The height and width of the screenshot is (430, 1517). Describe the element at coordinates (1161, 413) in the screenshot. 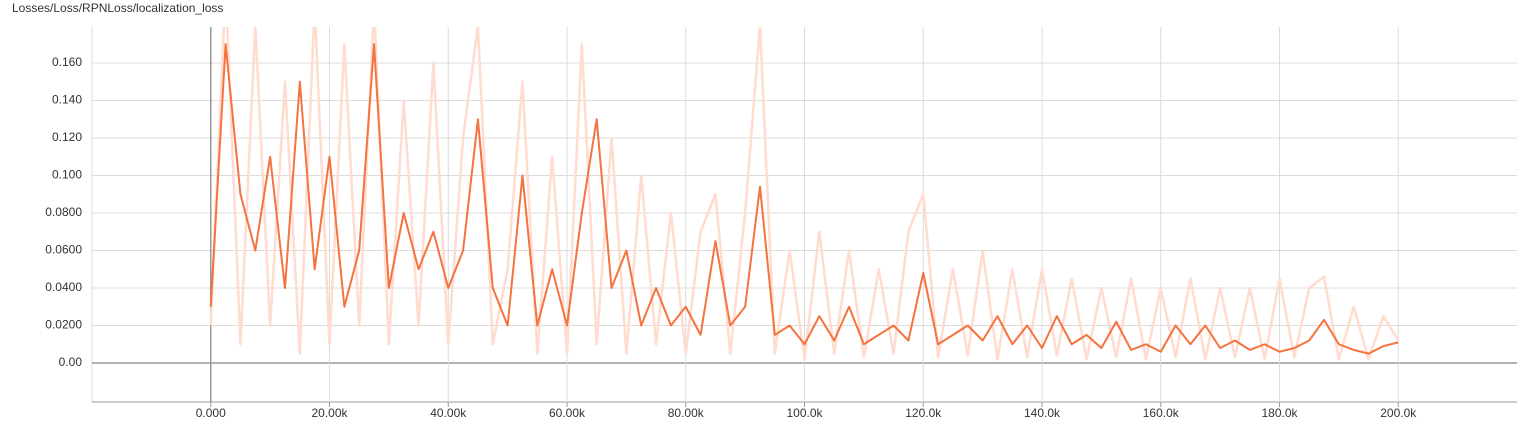

I see `x-tick-label: 160.0k` at that location.